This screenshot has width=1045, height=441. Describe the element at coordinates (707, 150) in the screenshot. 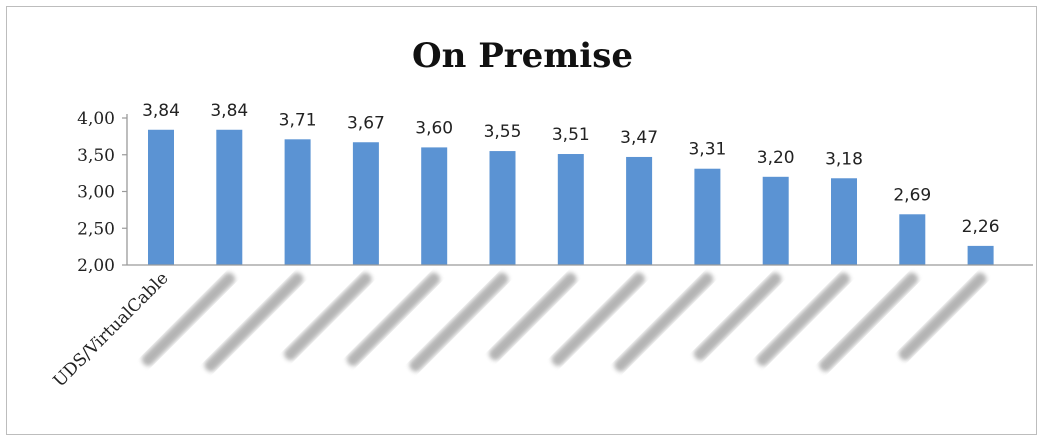

I see `data-label: 3,31` at that location.